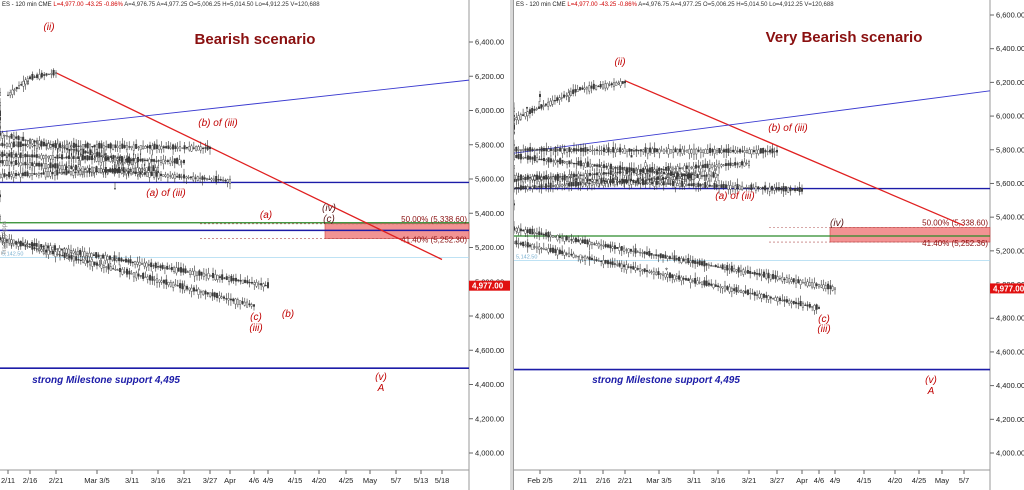 This screenshot has height=490, width=1024. Describe the element at coordinates (1010, 48) in the screenshot. I see `y-tick-label: 6,400.00` at that location.